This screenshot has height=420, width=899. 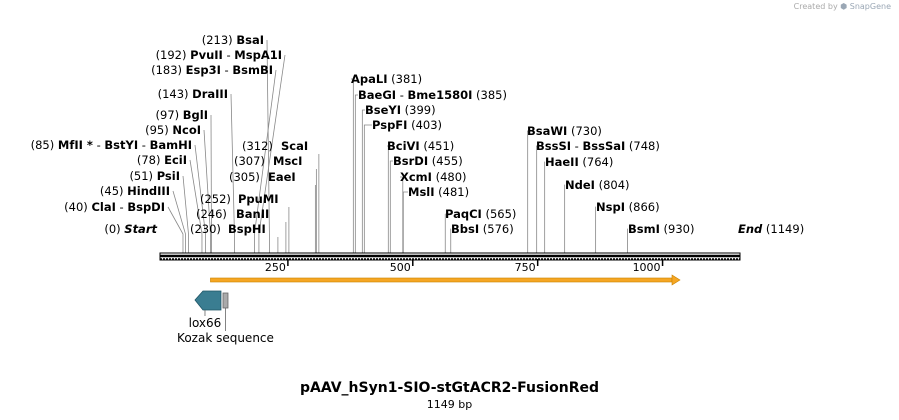 I want to click on enzyme-label-text: BsrDI (455), so click(x=428, y=161).